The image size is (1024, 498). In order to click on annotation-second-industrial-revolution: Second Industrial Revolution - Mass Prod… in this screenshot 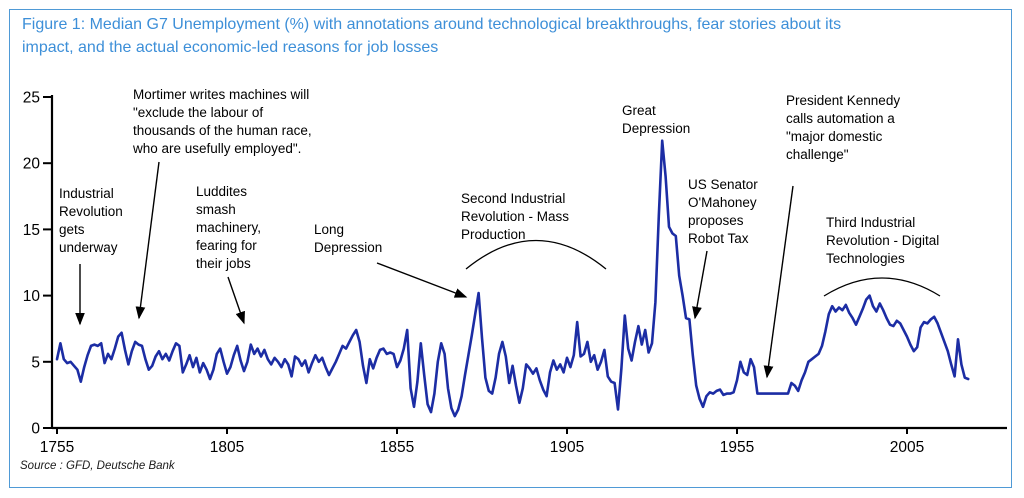, I will do `click(515, 216)`.